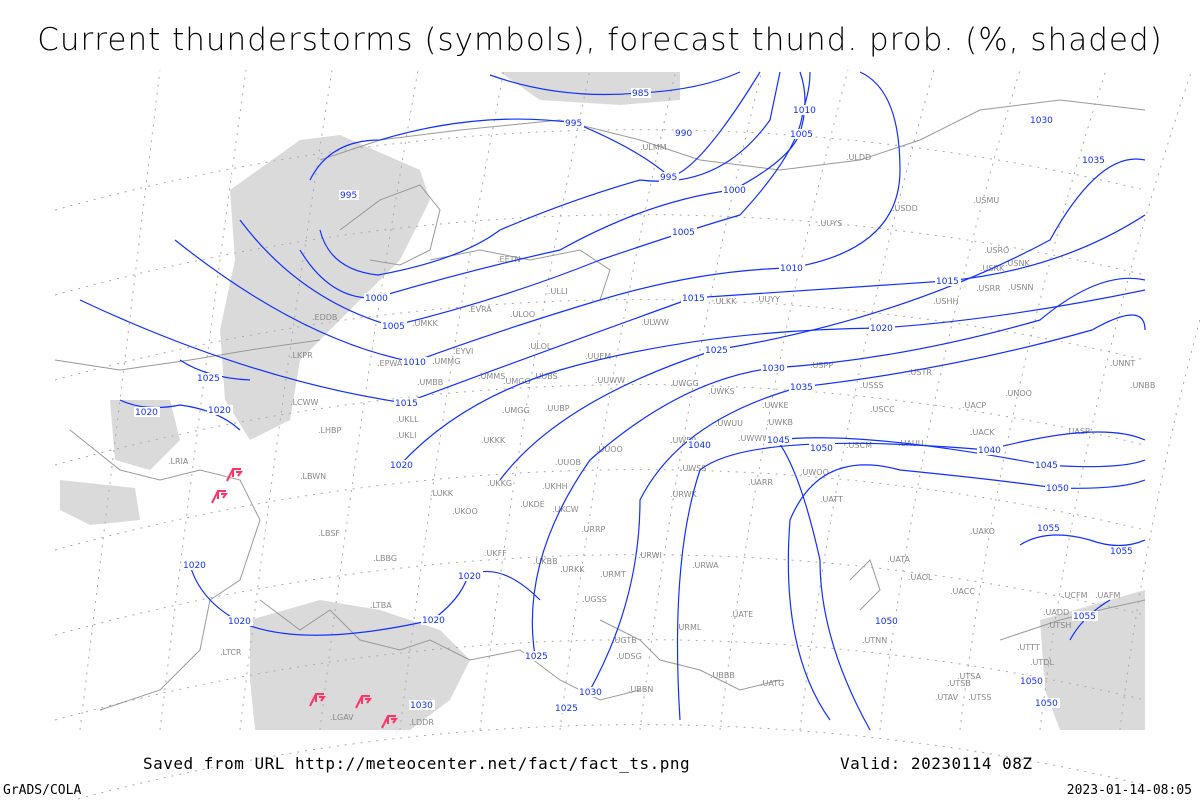  Describe the element at coordinates (430, 382) in the screenshot. I see `station-label: .UMBB` at that location.